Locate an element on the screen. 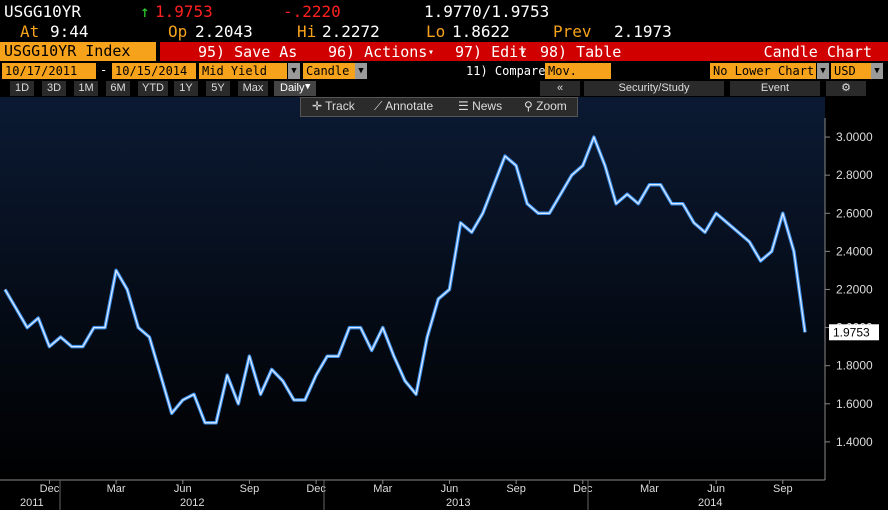 This screenshot has height=510, width=888. security: USGG10YR Index is located at coordinates (78, 51).